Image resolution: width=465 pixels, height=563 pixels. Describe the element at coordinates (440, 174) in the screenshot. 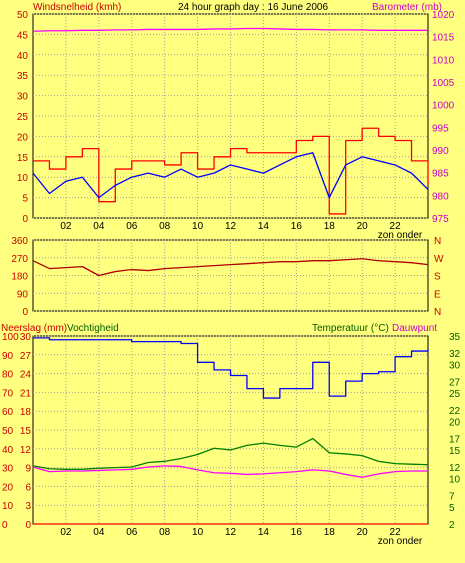

I see `barometer-ytick-985: 985` at that location.